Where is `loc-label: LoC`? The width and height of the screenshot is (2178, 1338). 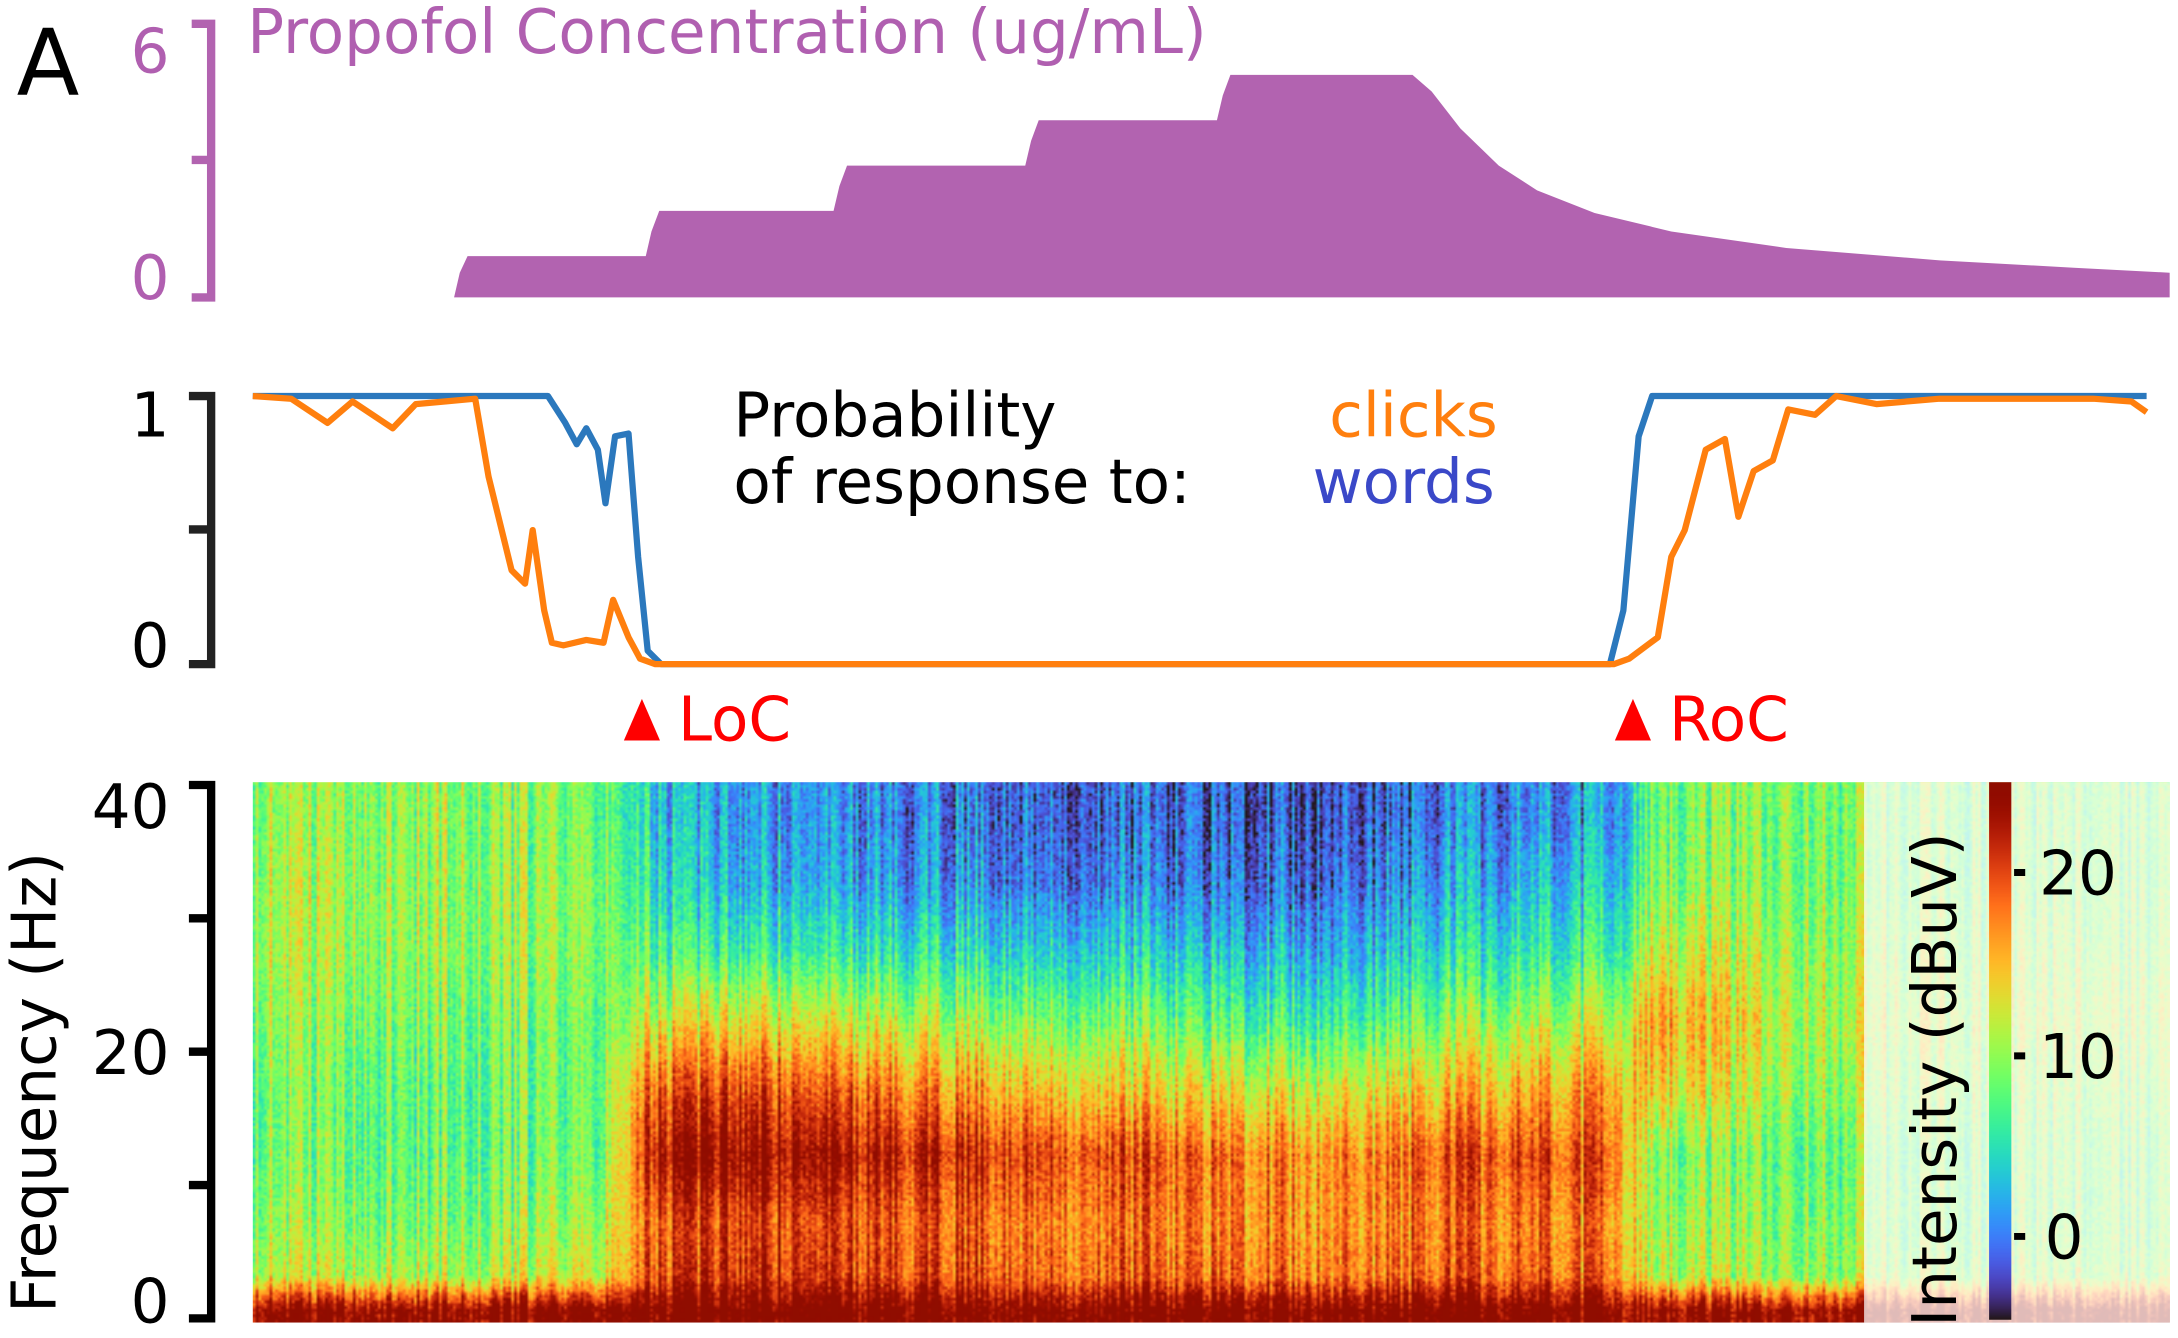 loc-label: LoC is located at coordinates (734, 720).